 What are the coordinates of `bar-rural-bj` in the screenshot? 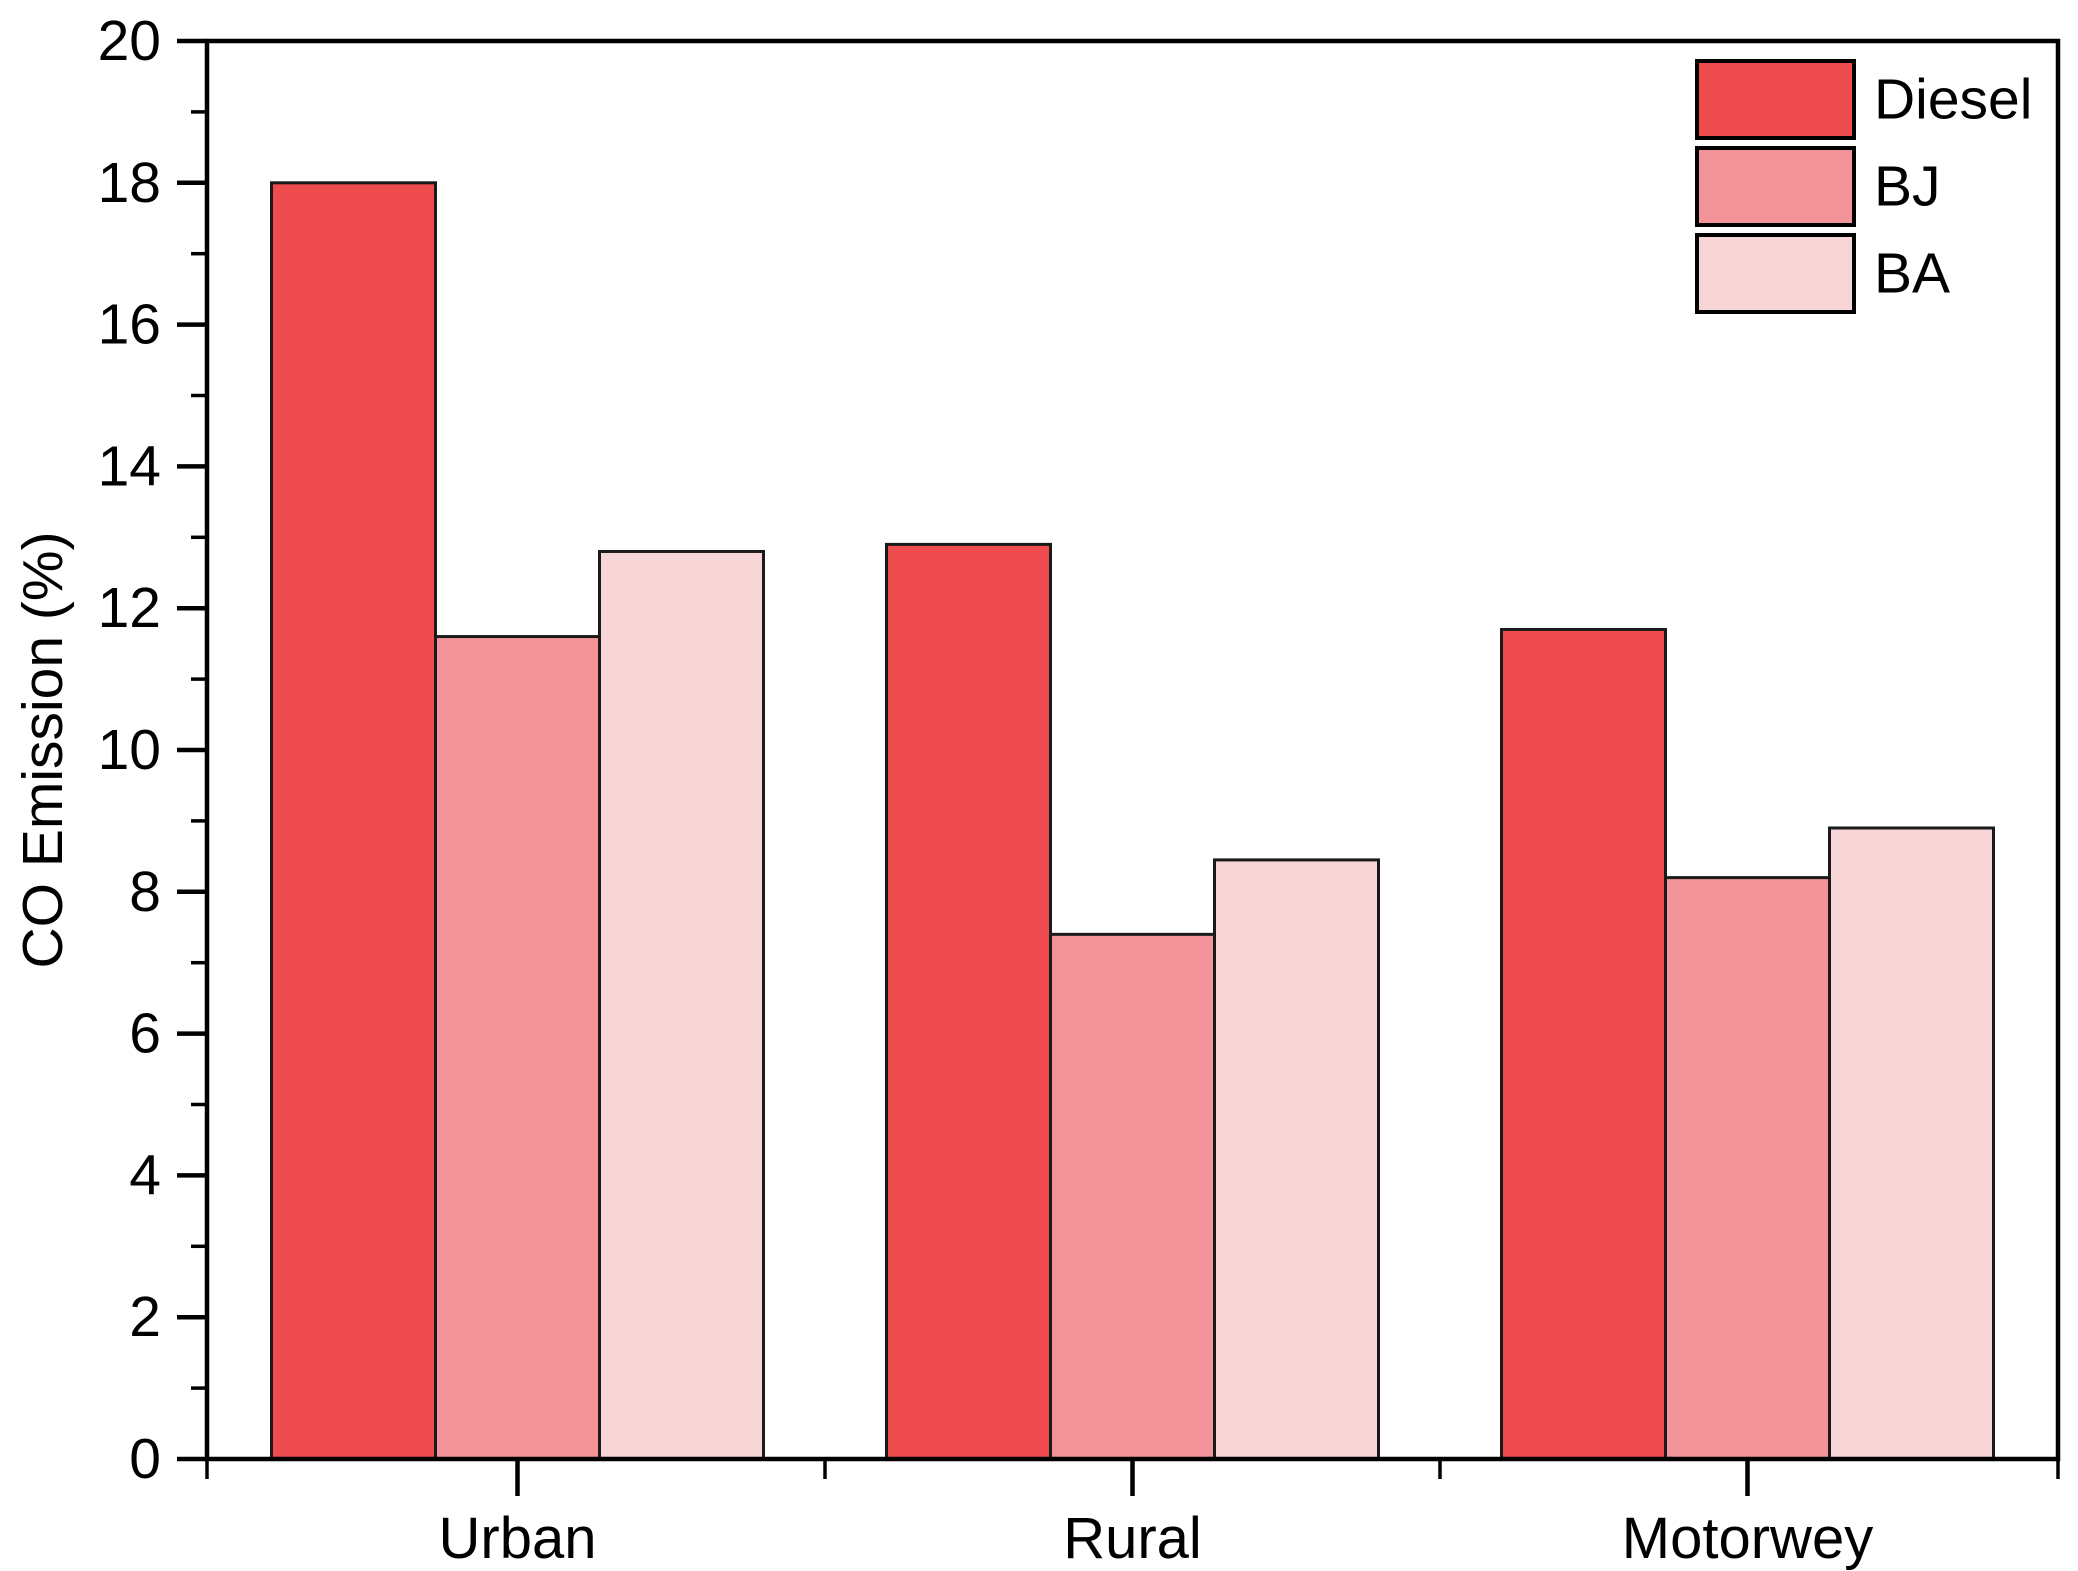 It's located at (1132, 1196).